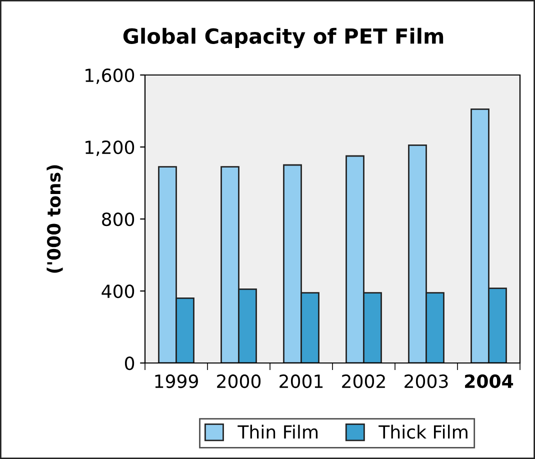  What do you see at coordinates (301, 381) in the screenshot?
I see `x-tick-label: 2001` at bounding box center [301, 381].